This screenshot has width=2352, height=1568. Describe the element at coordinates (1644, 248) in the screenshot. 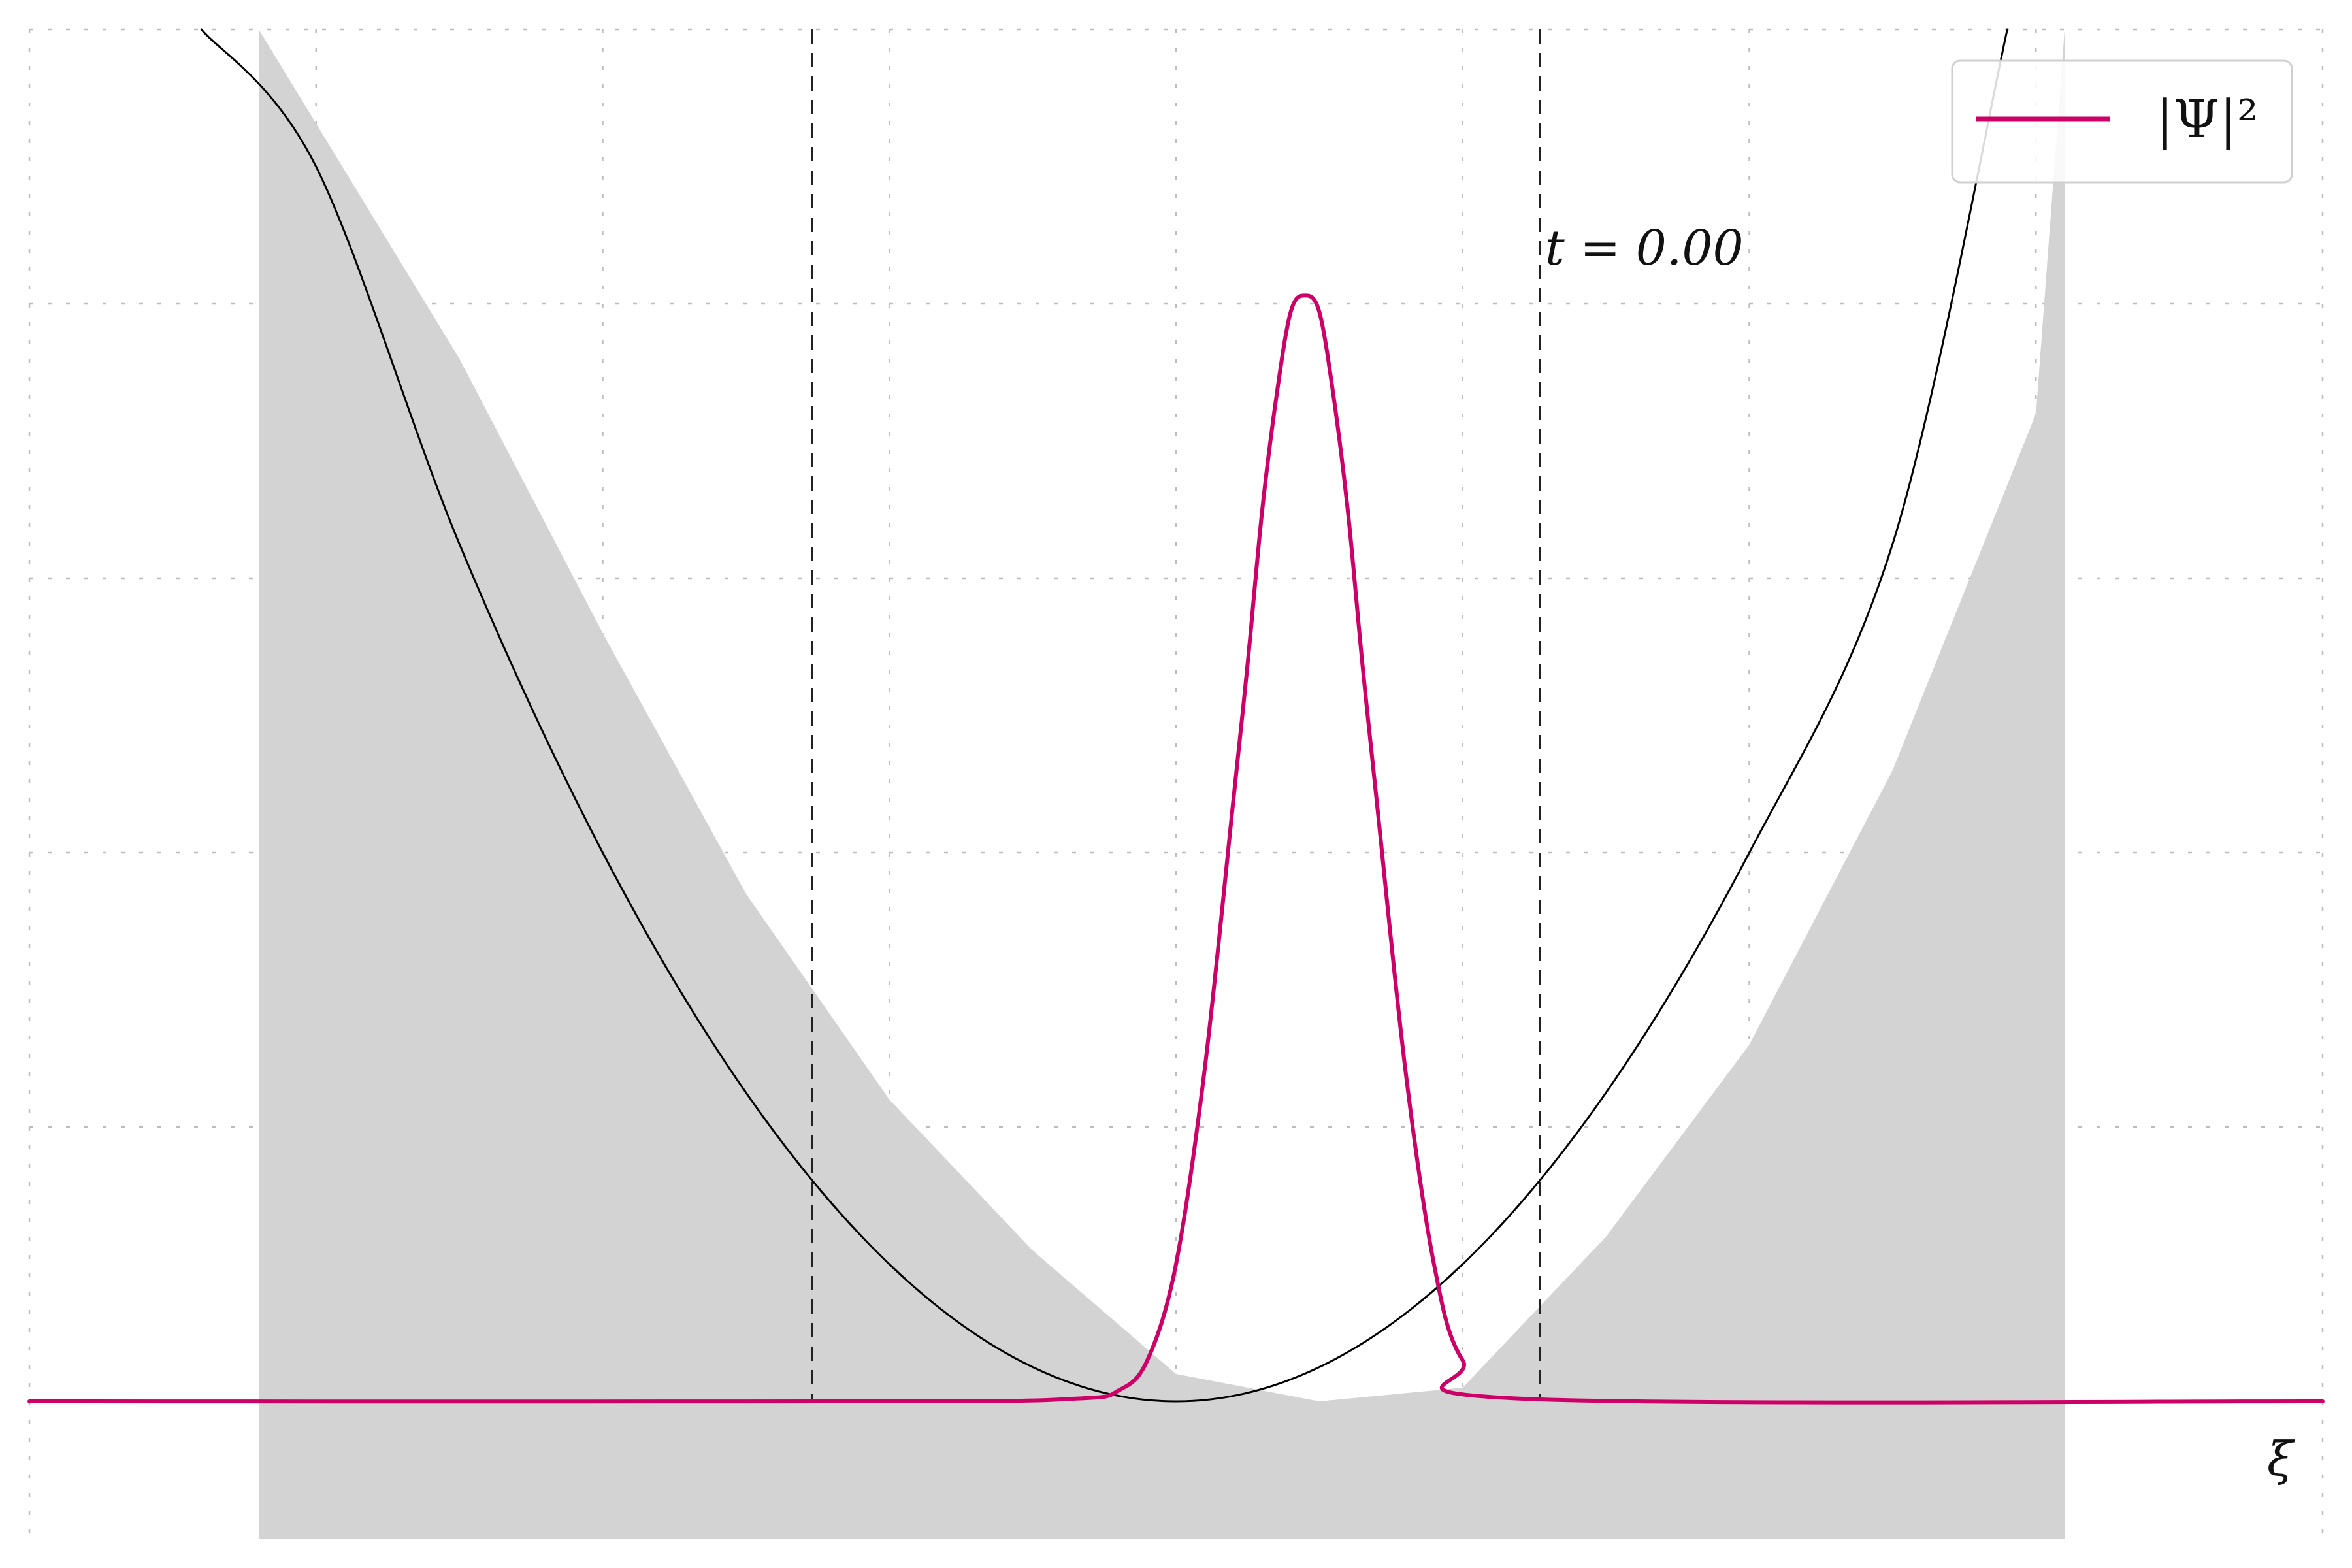

I see `time-label: t = 0.00` at that location.